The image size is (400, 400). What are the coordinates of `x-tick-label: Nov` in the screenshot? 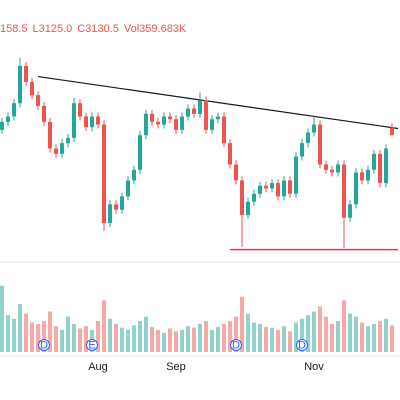 It's located at (314, 367).